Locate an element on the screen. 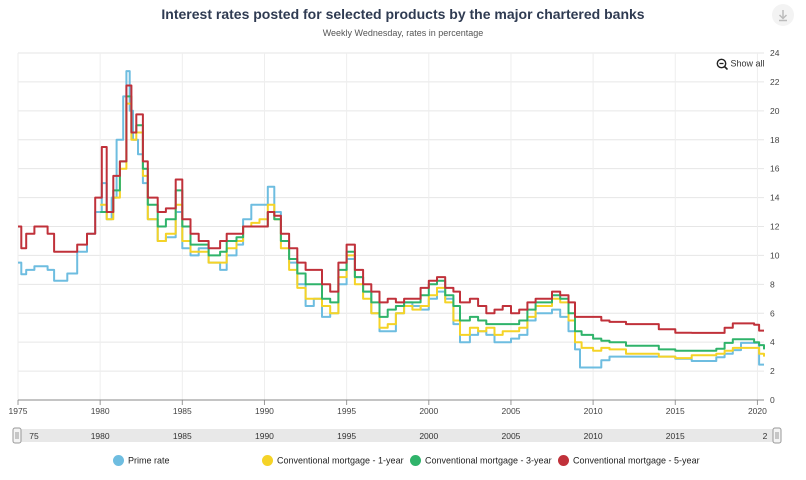  legend-label: Conventional mortgage - 5-year is located at coordinates (636, 460).